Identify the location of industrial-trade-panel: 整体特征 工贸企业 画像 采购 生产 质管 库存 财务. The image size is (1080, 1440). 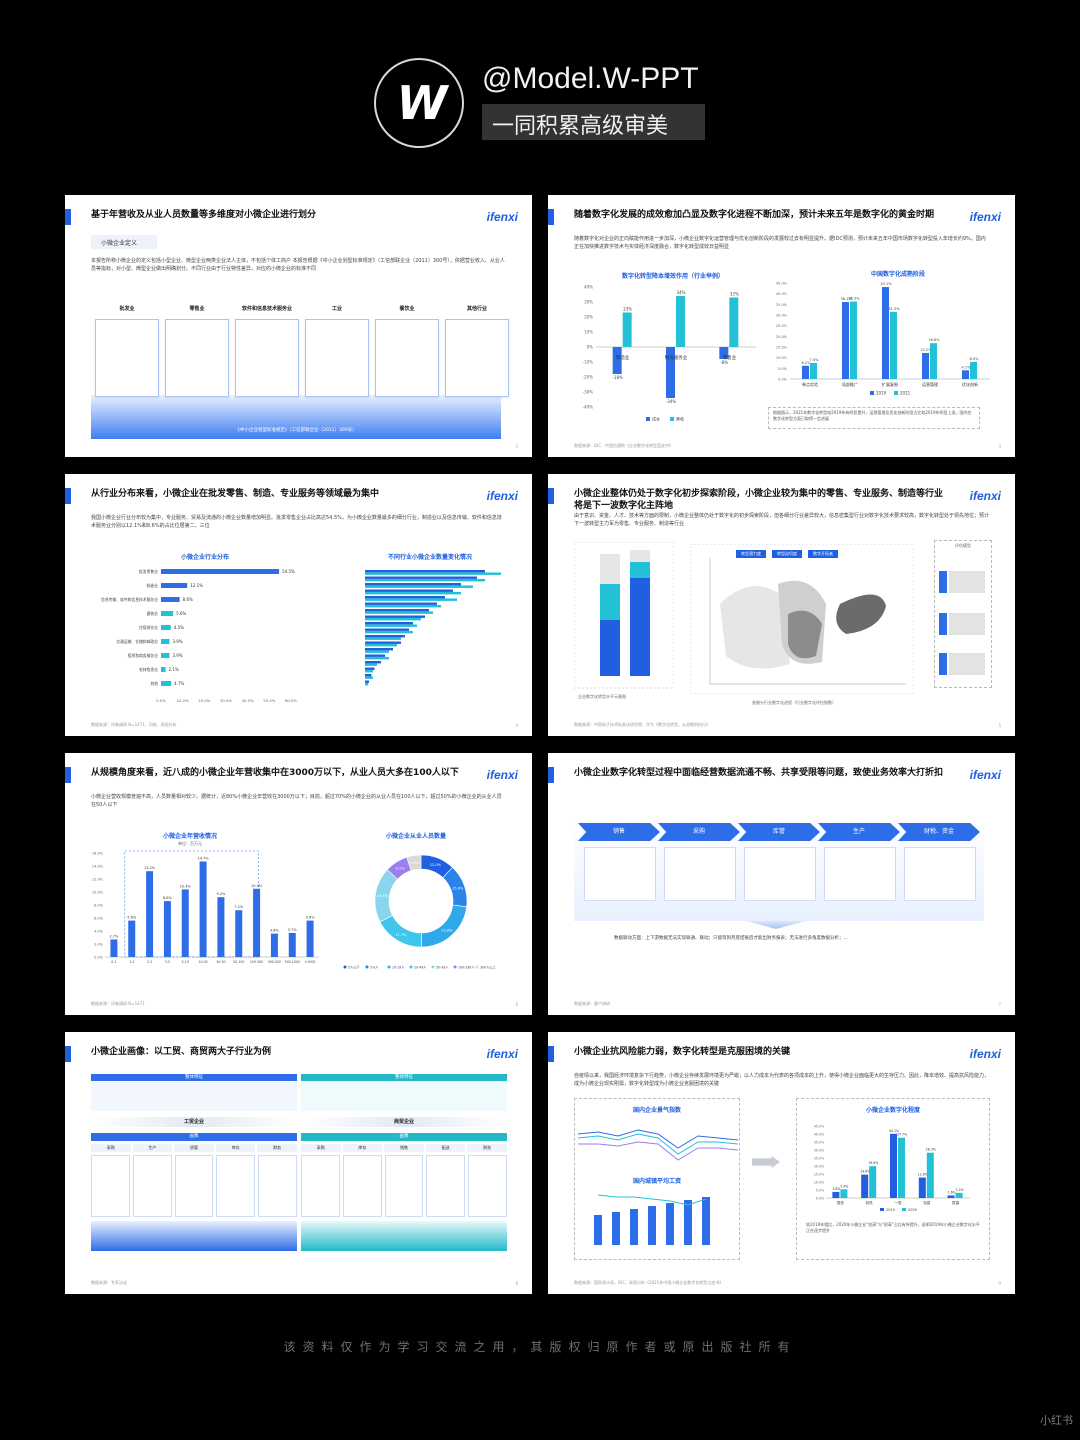
(194, 1179).